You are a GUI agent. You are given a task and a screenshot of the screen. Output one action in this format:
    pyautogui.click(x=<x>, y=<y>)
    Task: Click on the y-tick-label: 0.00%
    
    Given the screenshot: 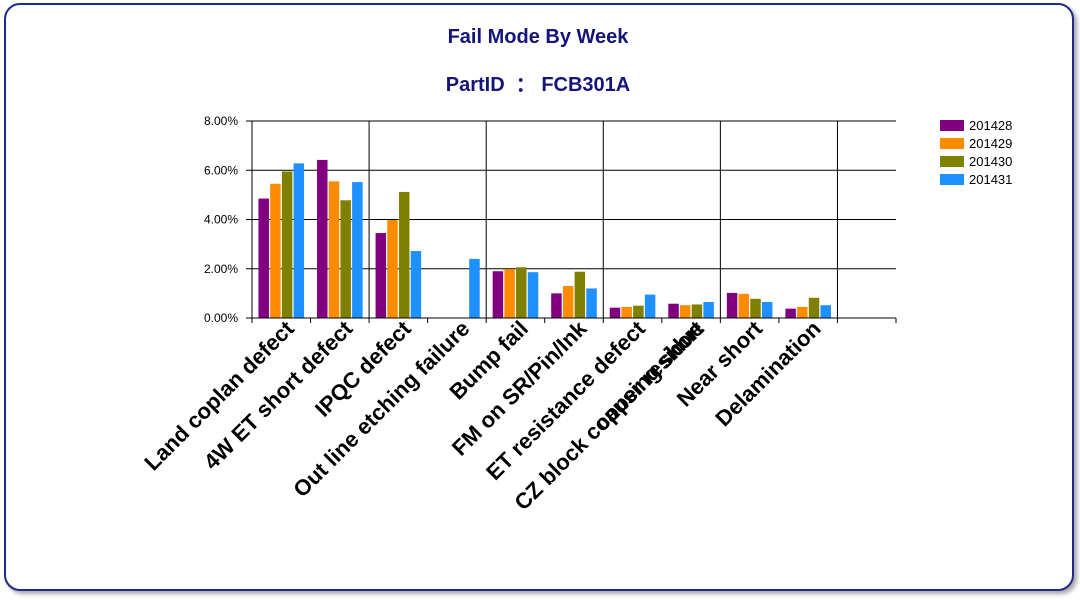 What is the action you would take?
    pyautogui.click(x=221, y=318)
    